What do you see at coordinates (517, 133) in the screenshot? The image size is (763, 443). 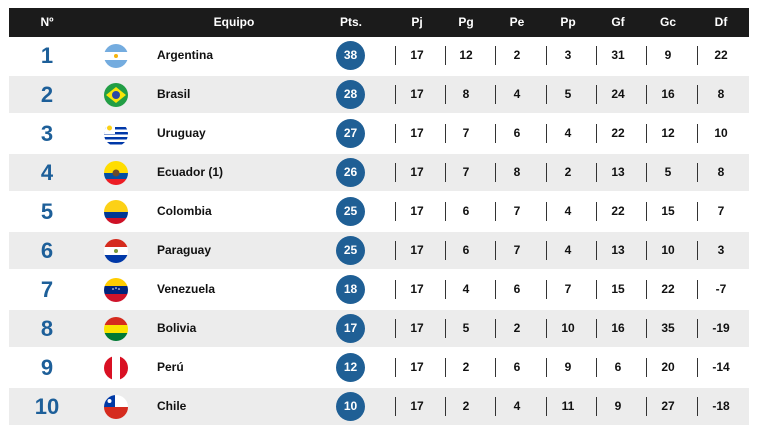 I see `cell-drawn: 6` at bounding box center [517, 133].